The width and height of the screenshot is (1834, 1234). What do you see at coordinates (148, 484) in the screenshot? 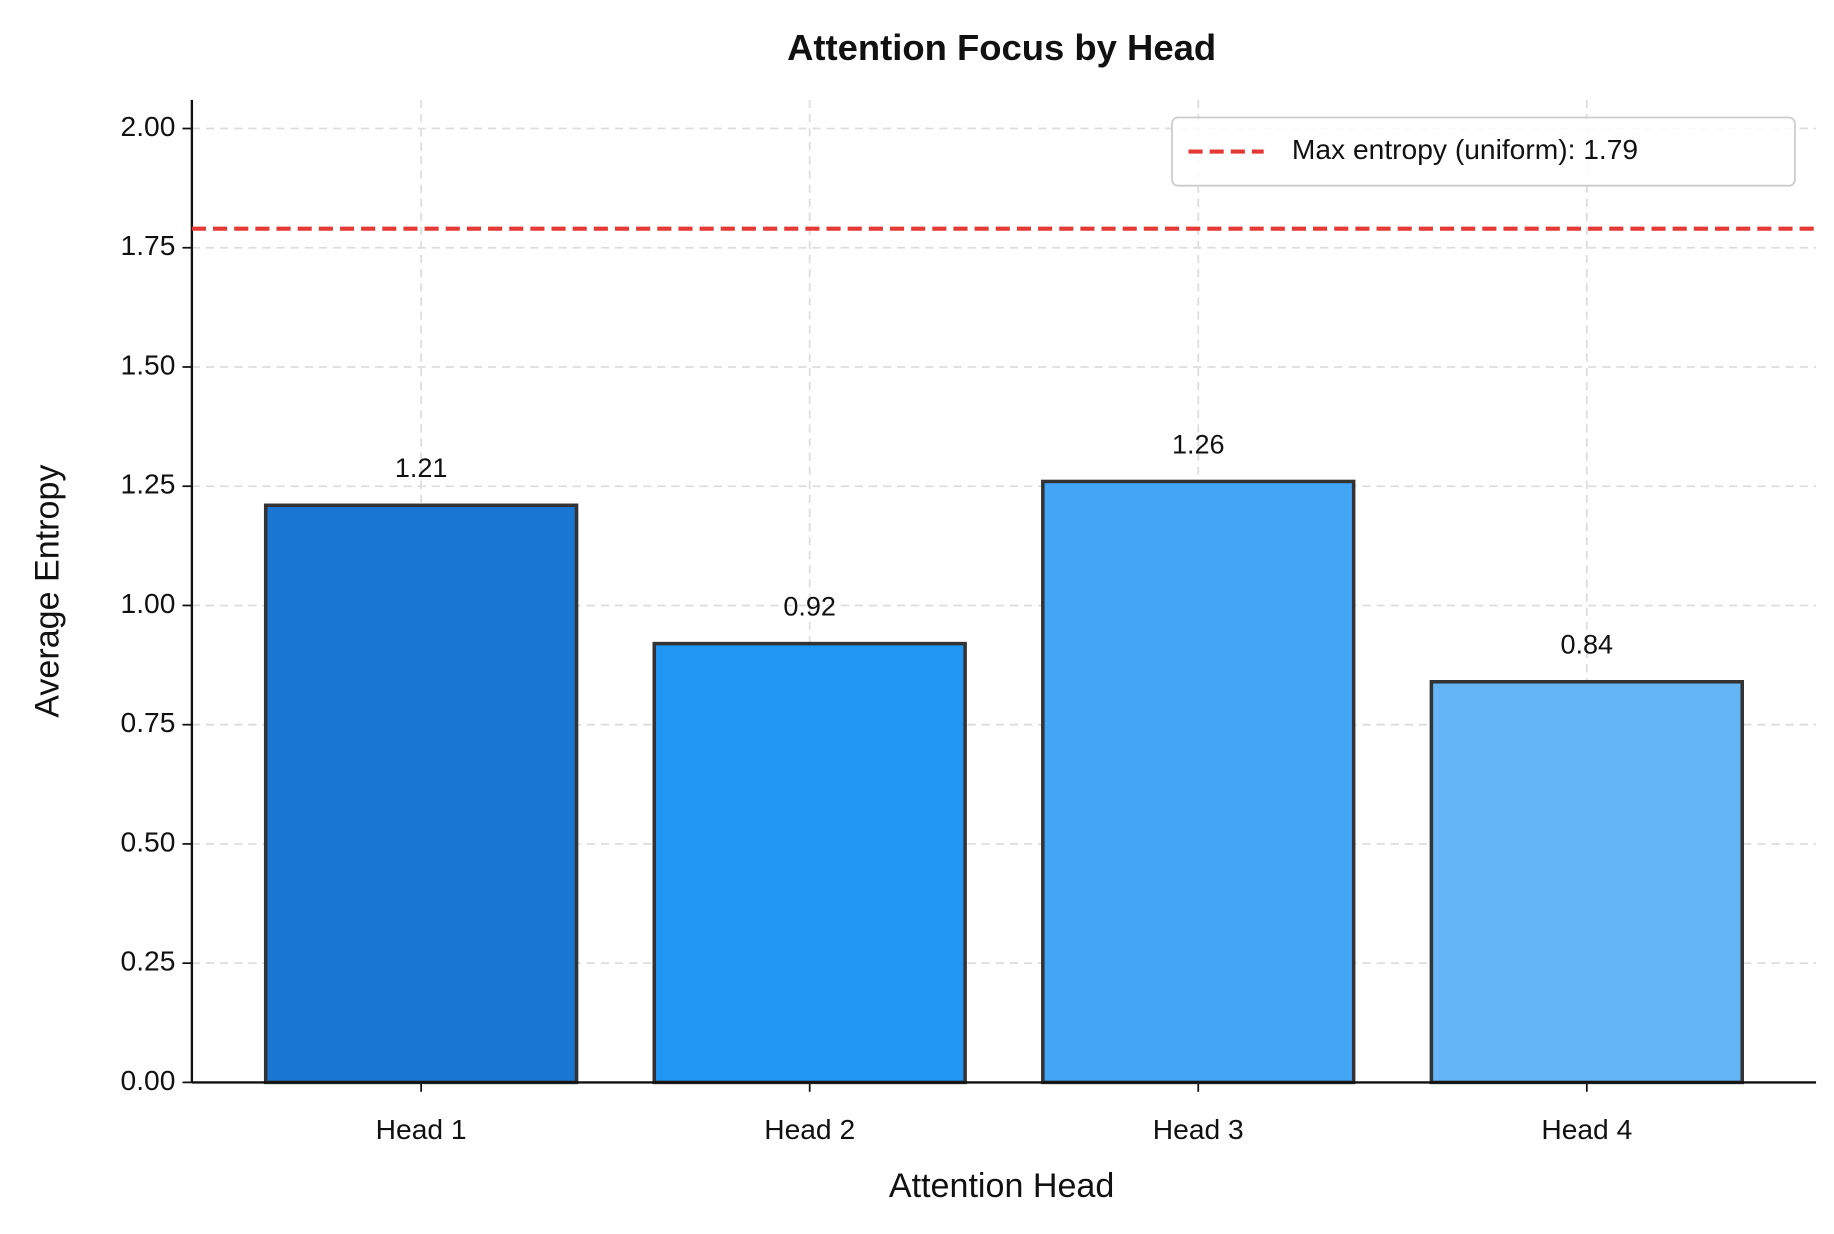
I see `y-tick-label: 1.25` at bounding box center [148, 484].